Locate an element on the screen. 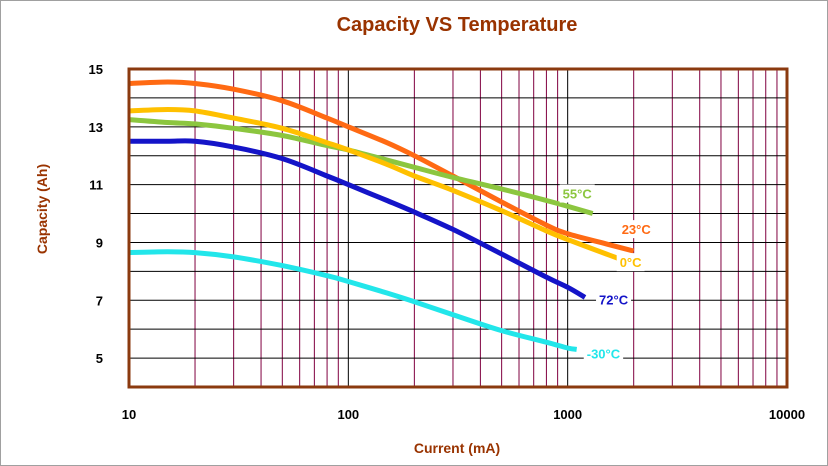 Image resolution: width=828 pixels, height=466 pixels. series-label: 0°C is located at coordinates (631, 262).